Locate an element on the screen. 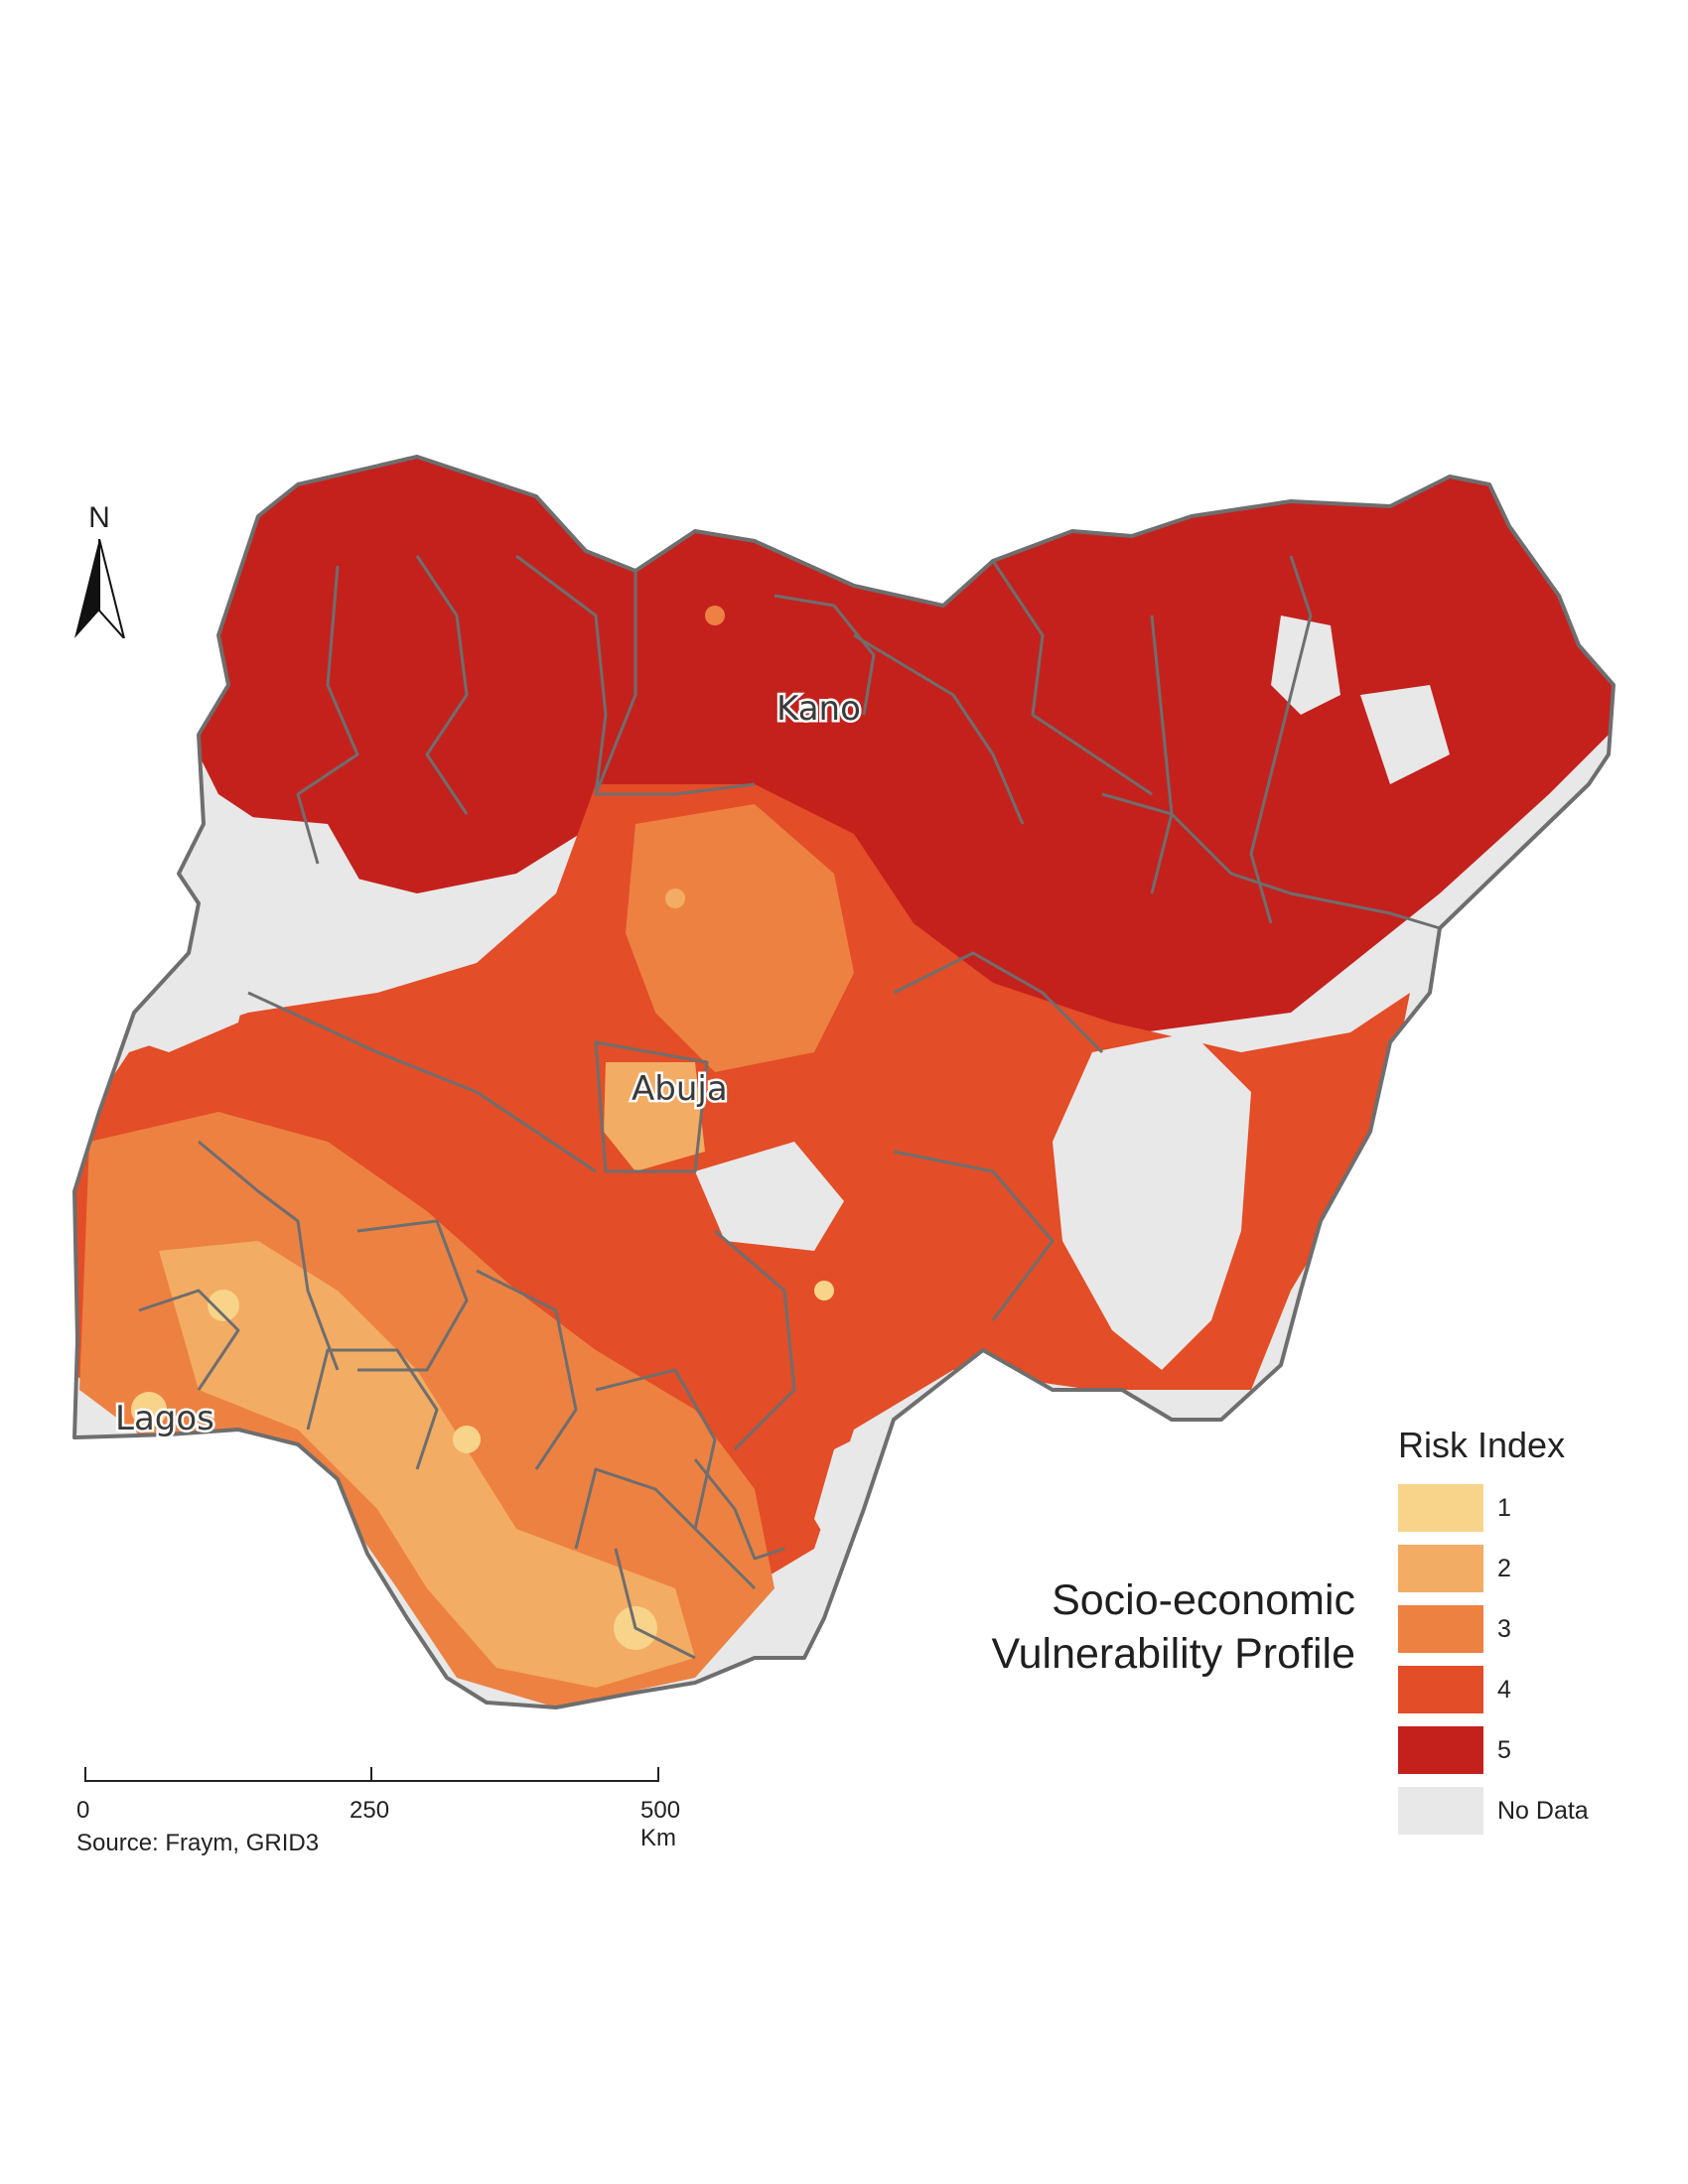 The image size is (1688, 2184). legend-item: 3 is located at coordinates (1517, 1629).